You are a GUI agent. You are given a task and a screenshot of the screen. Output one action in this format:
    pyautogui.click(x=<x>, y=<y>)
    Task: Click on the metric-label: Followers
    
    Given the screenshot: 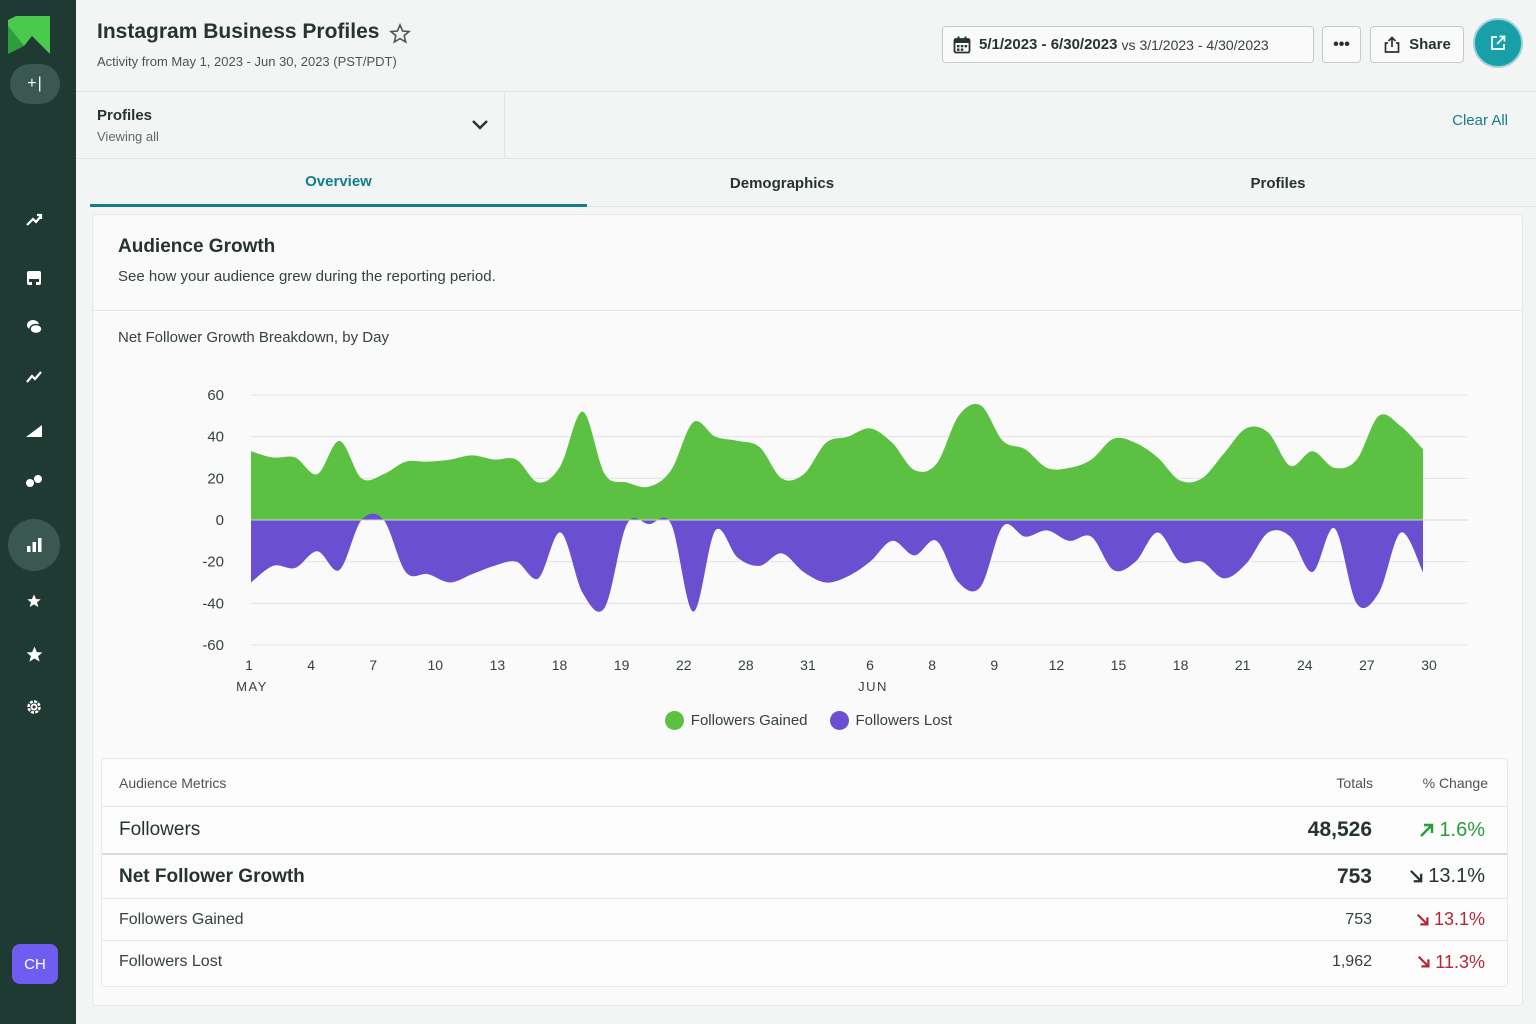 What is the action you would take?
    pyautogui.click(x=160, y=829)
    